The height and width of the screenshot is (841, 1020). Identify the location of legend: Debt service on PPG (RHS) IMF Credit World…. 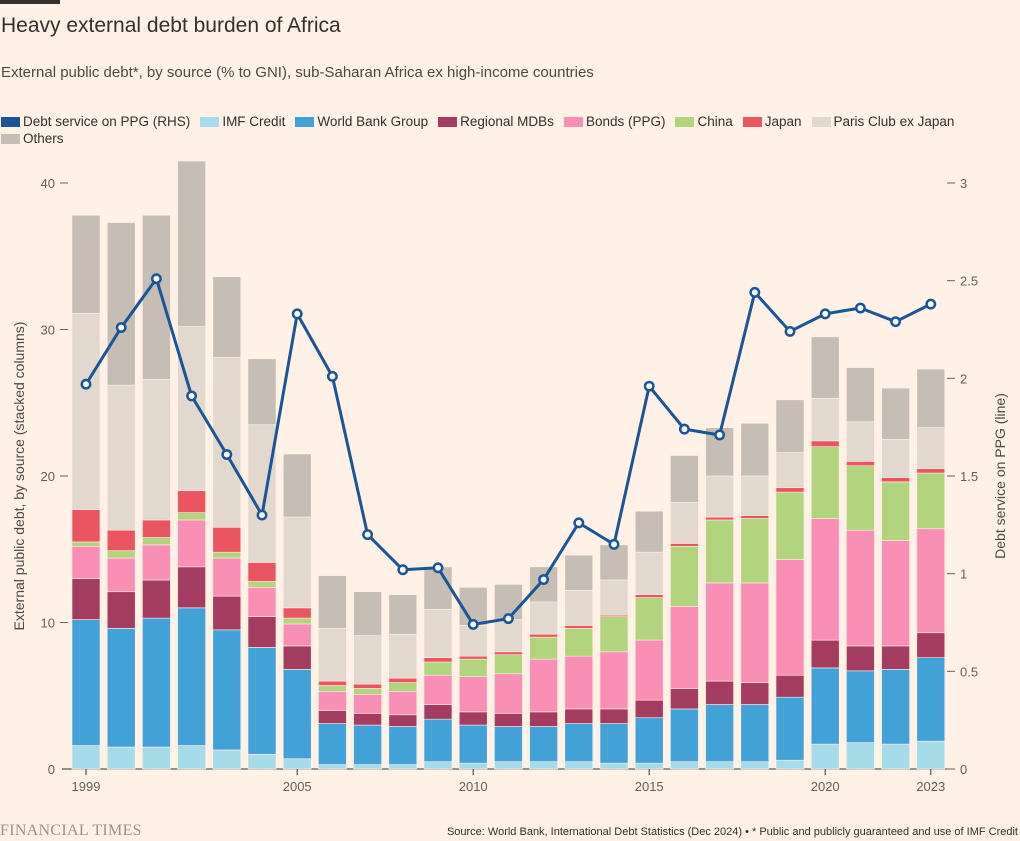
(508, 130).